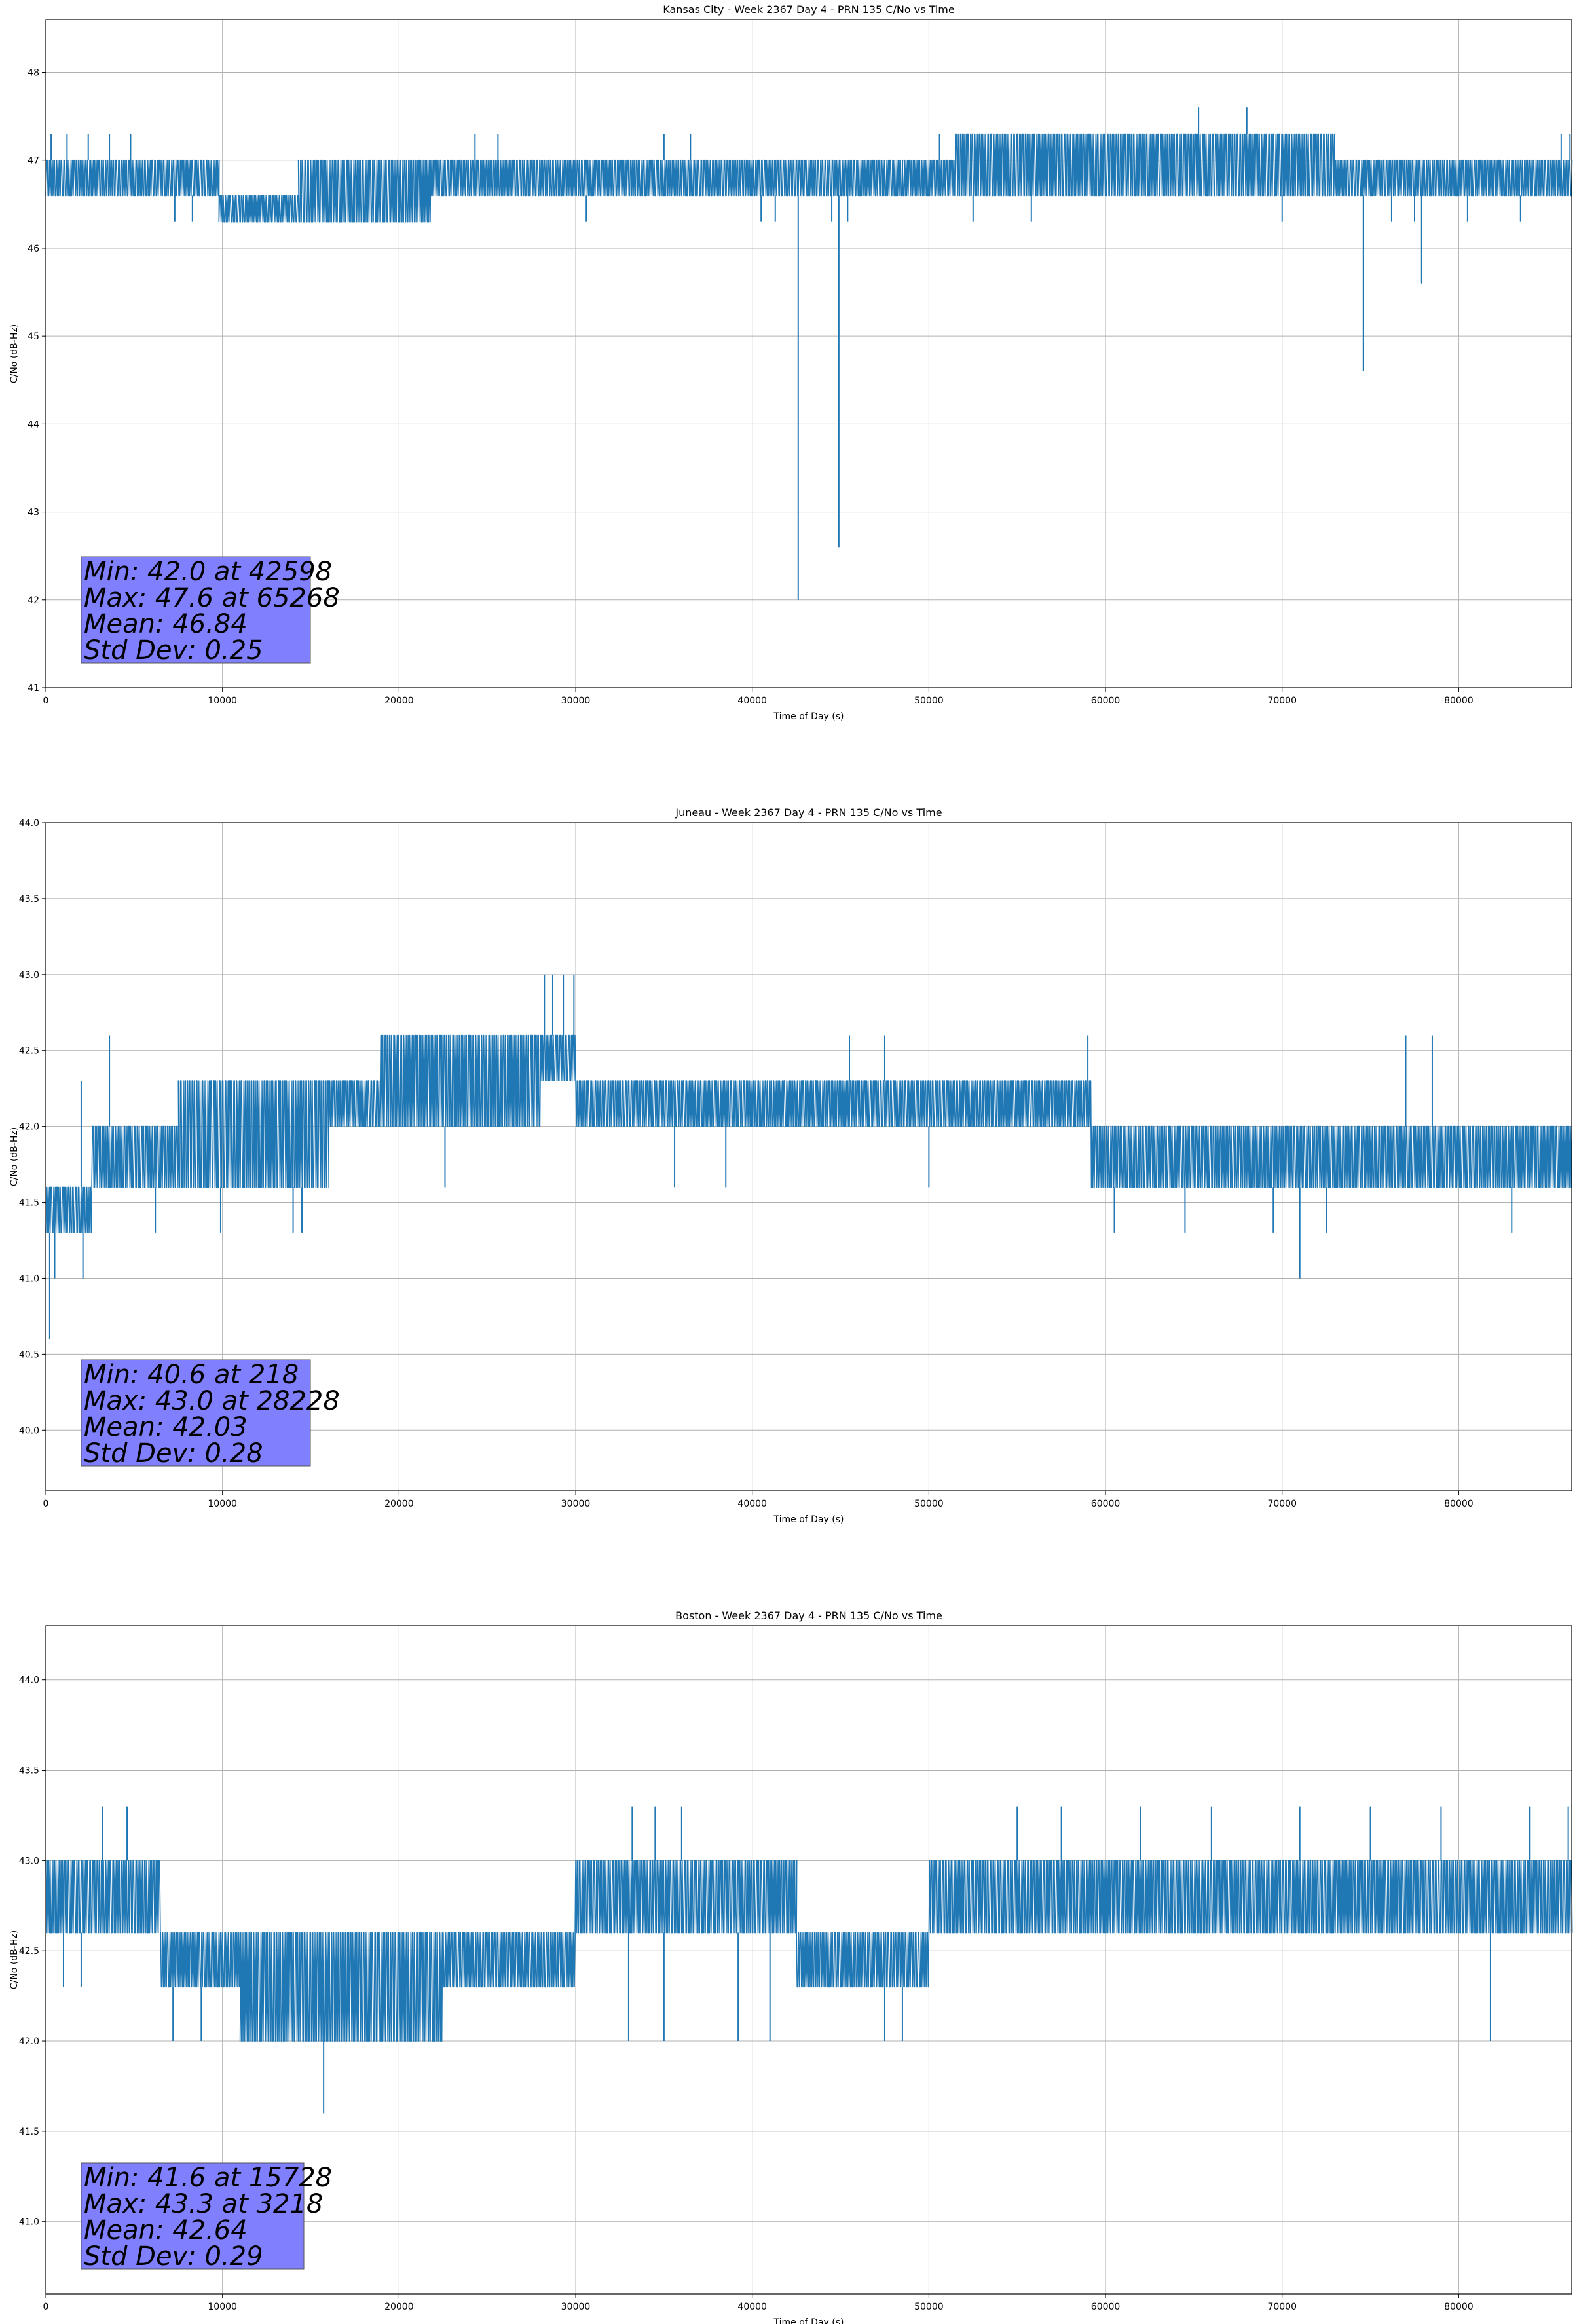 This screenshot has height=2324, width=1577. What do you see at coordinates (173, 2256) in the screenshot?
I see `stats-line: Std Dev: 0.29` at bounding box center [173, 2256].